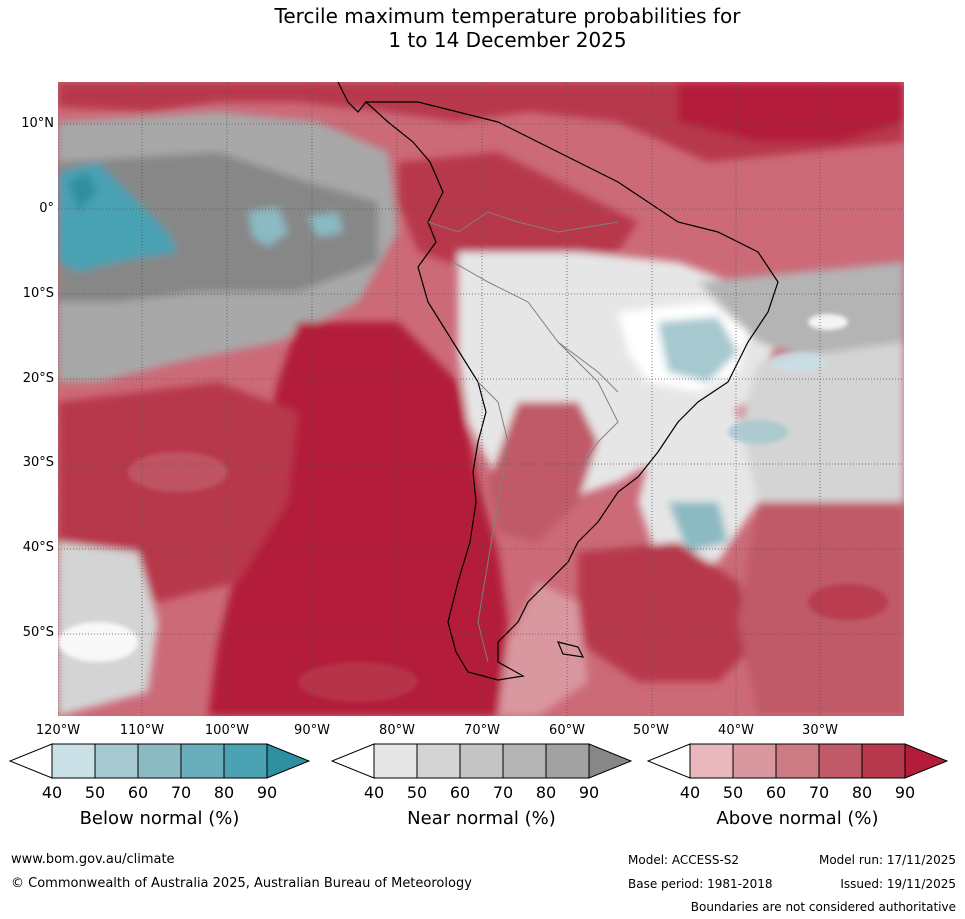 Image resolution: width=965 pixels, height=919 pixels. What do you see at coordinates (93, 859) in the screenshot?
I see `website-link: www.bom.gov.au/climate` at bounding box center [93, 859].